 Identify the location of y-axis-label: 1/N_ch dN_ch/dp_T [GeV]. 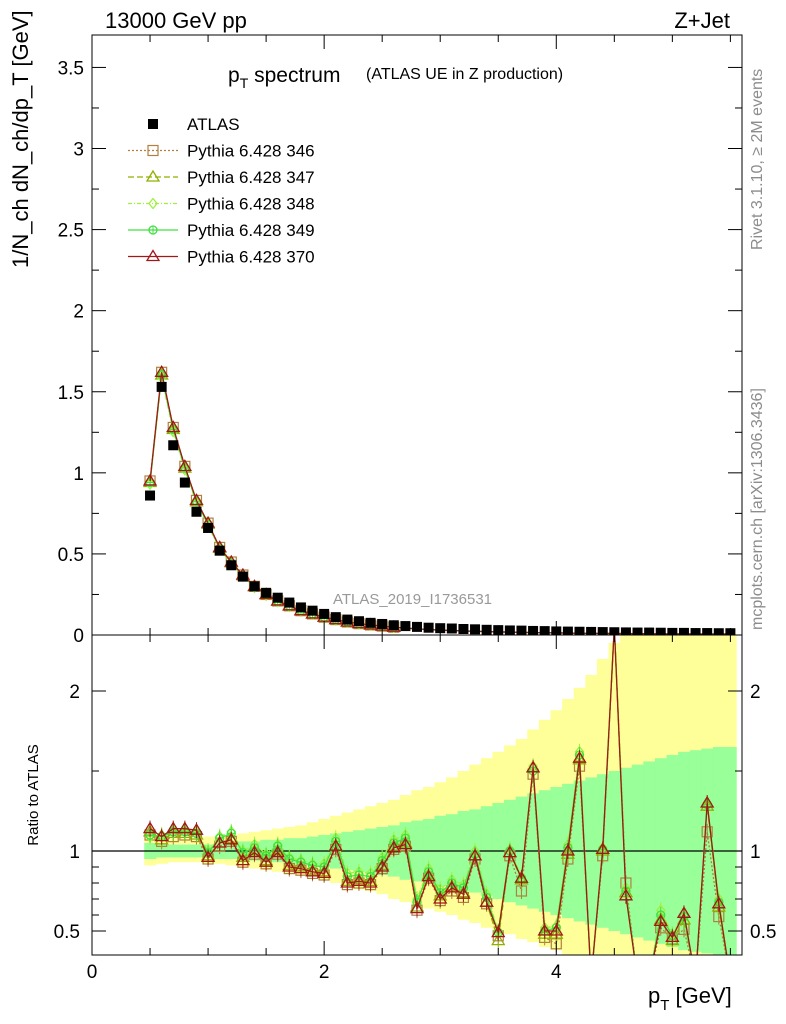
(20, 139).